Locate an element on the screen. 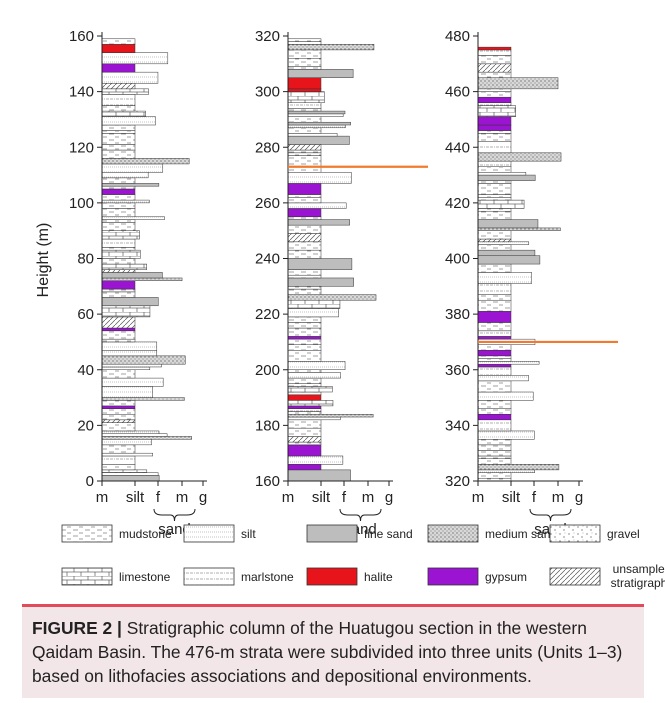 This screenshot has width=665, height=703. legend-item-halite: halite is located at coordinates (349, 576).